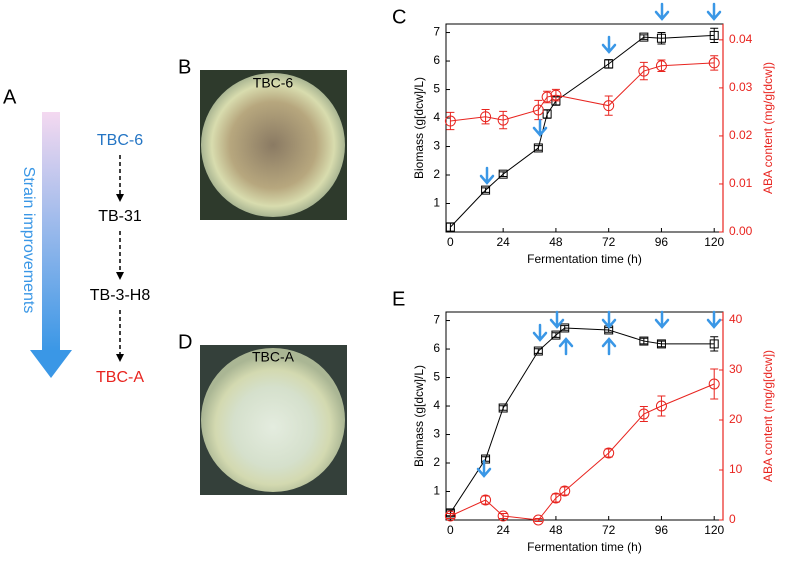 The image size is (787, 568). Describe the element at coordinates (736, 419) in the screenshot. I see `y2-tick-label: 20` at that location.